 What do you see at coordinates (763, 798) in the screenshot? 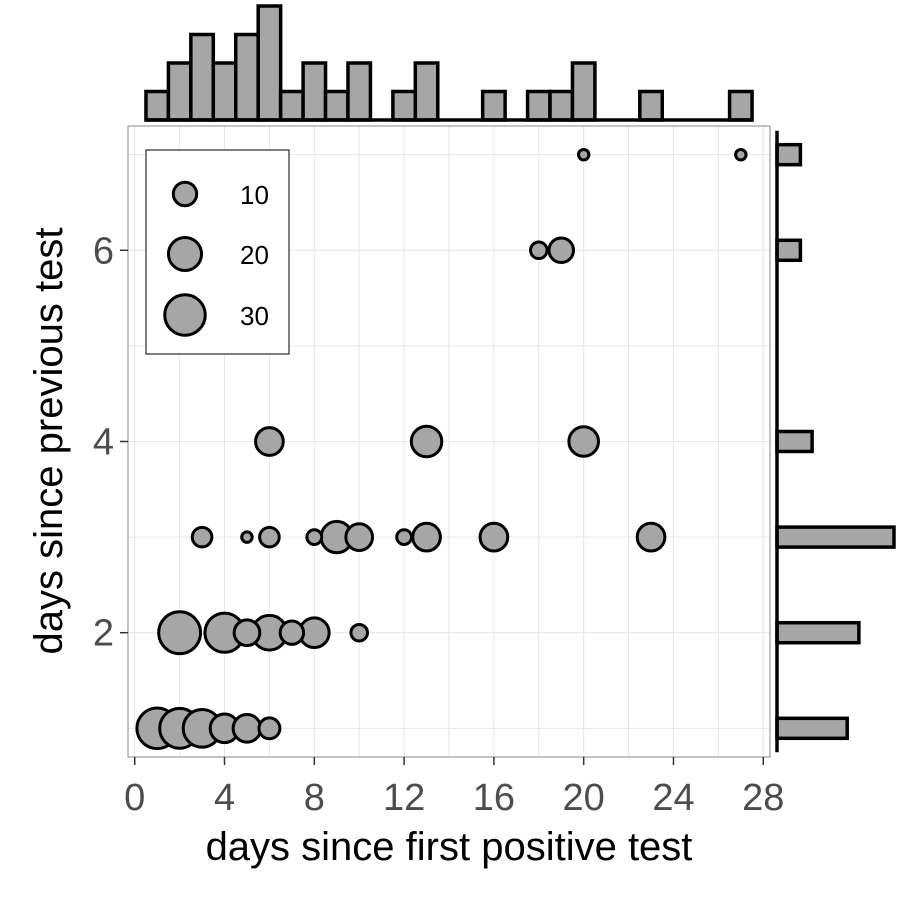
I see `x-tick-label: 28` at bounding box center [763, 798].